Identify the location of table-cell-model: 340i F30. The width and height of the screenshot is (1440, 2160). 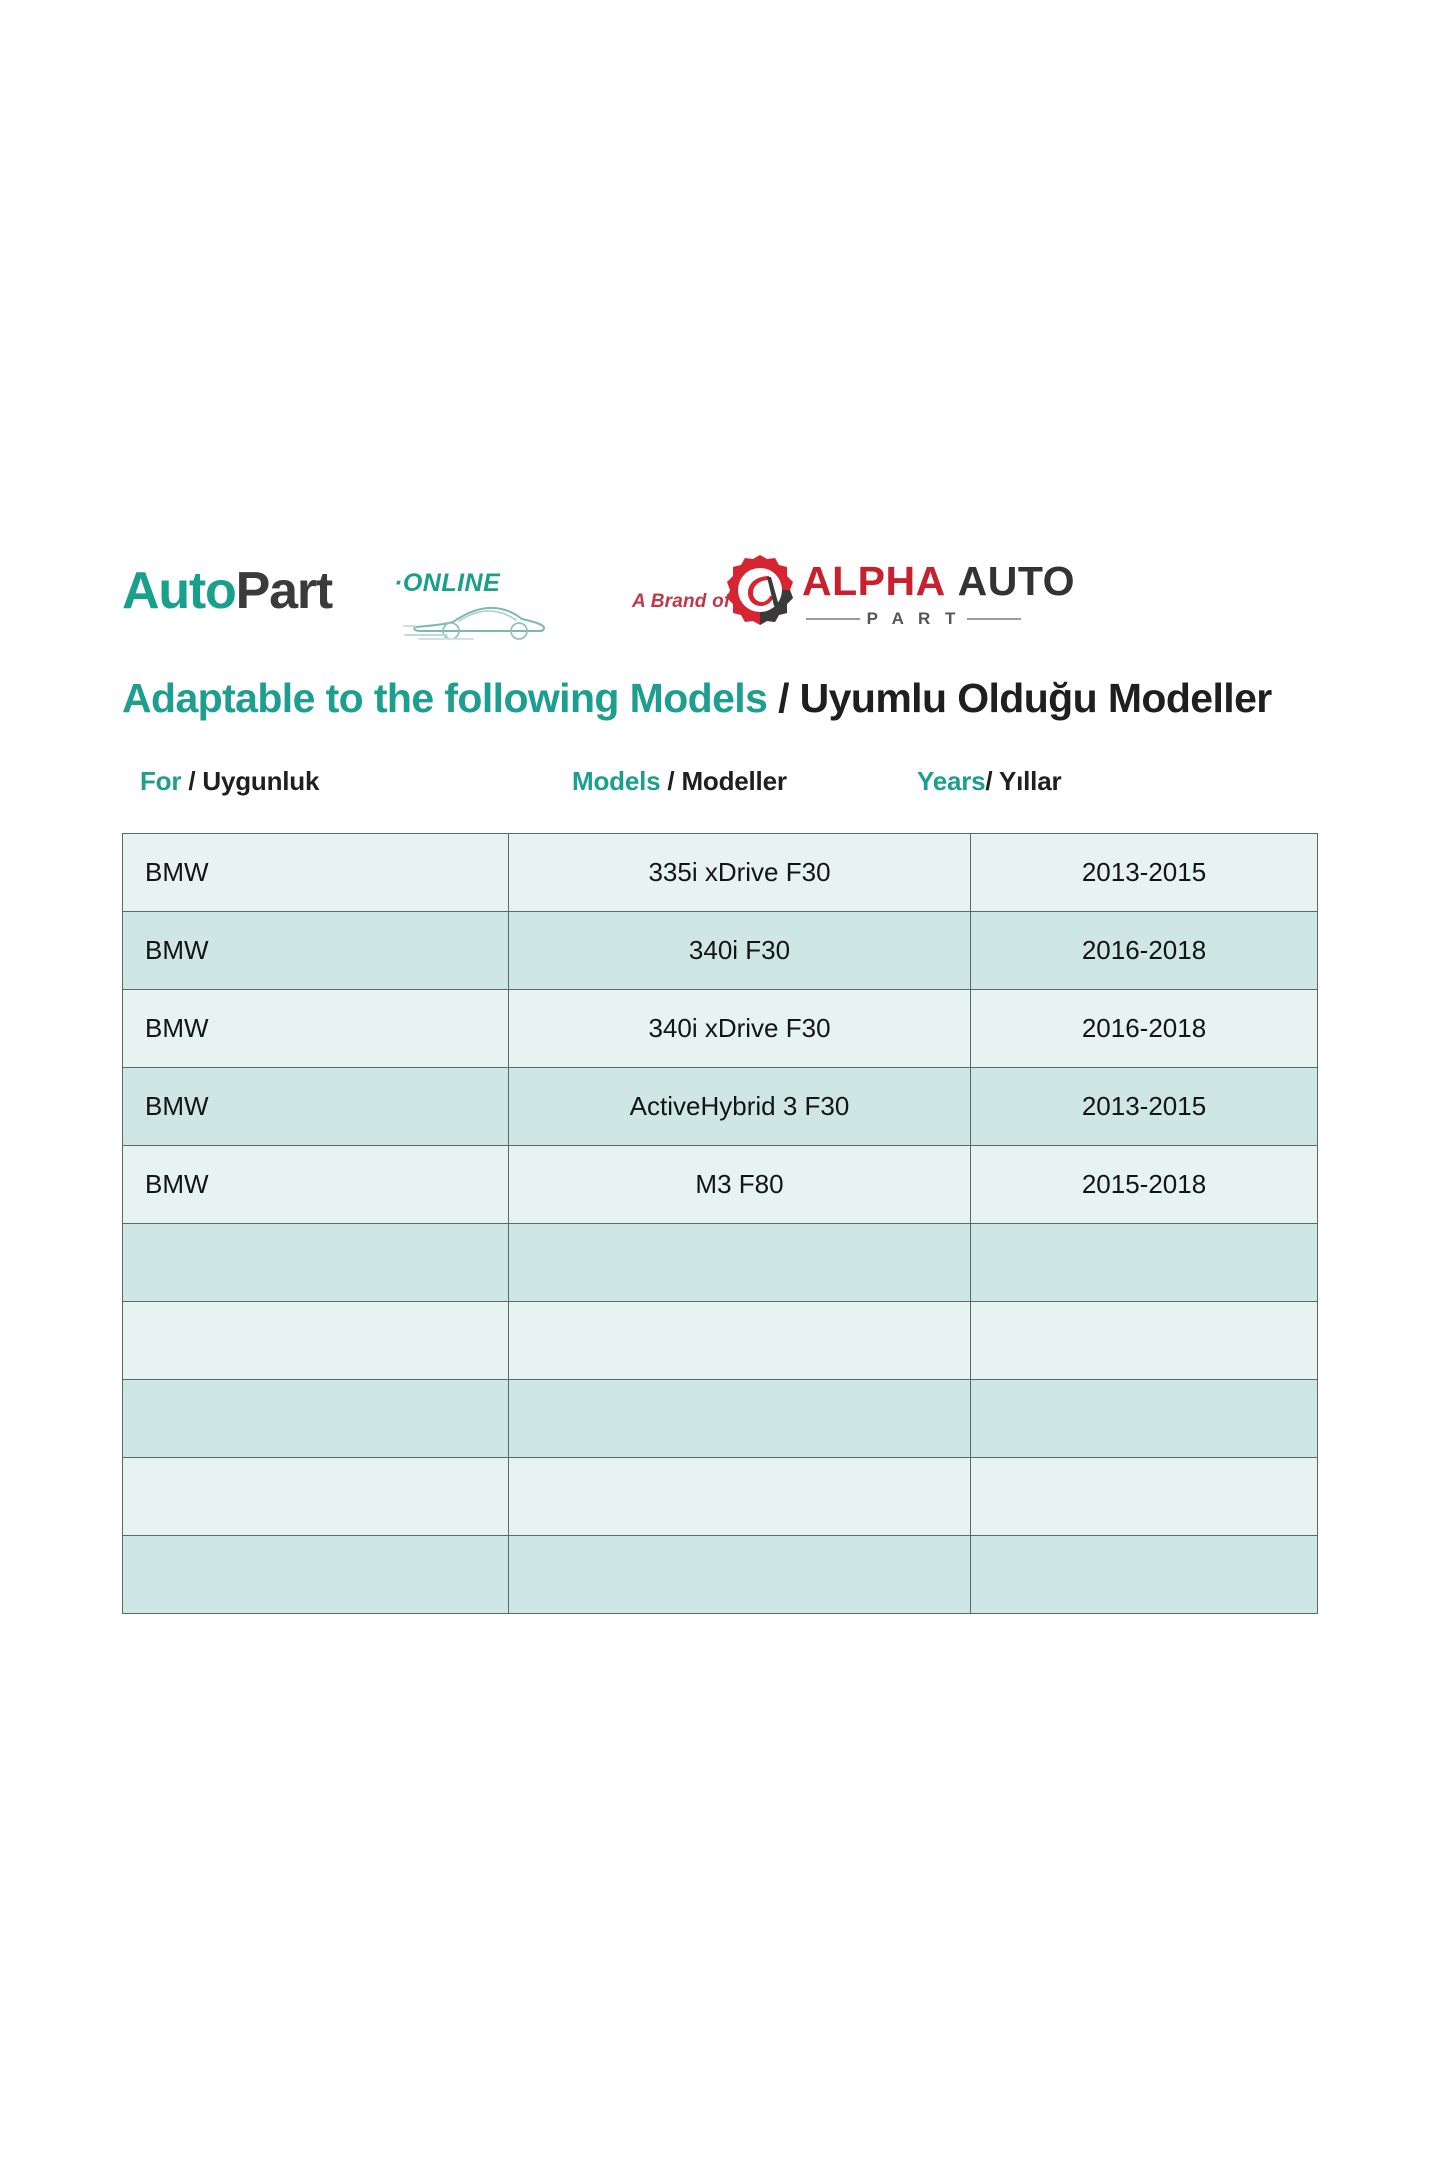
(739, 950).